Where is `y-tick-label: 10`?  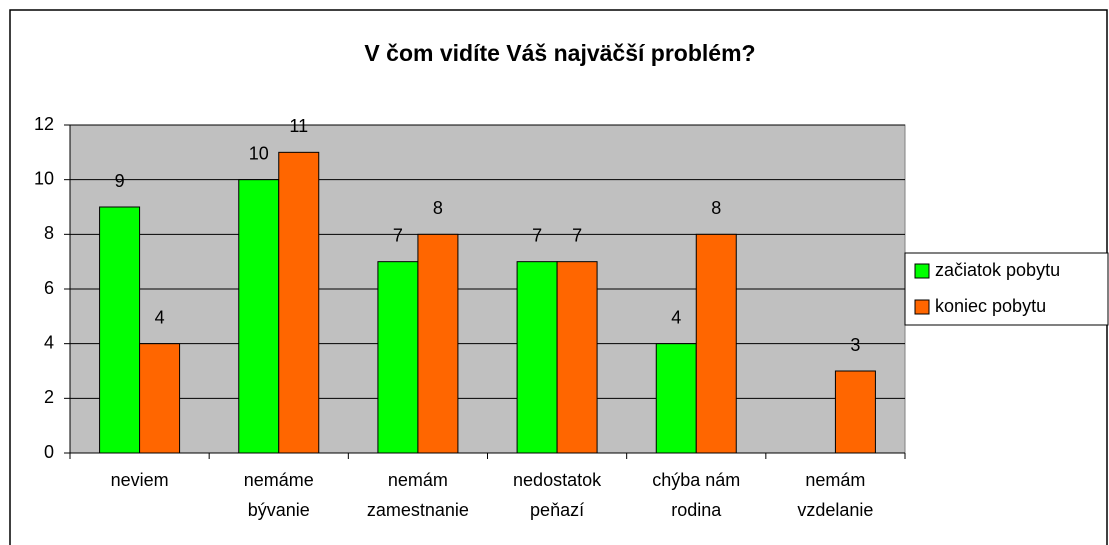
y-tick-label: 10 is located at coordinates (44, 178).